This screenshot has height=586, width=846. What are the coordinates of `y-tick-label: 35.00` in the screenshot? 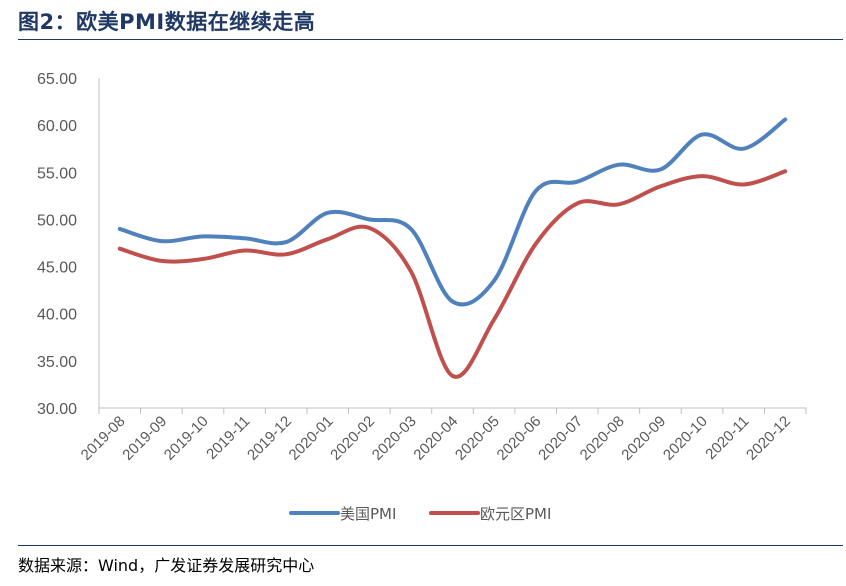 It's located at (57, 362).